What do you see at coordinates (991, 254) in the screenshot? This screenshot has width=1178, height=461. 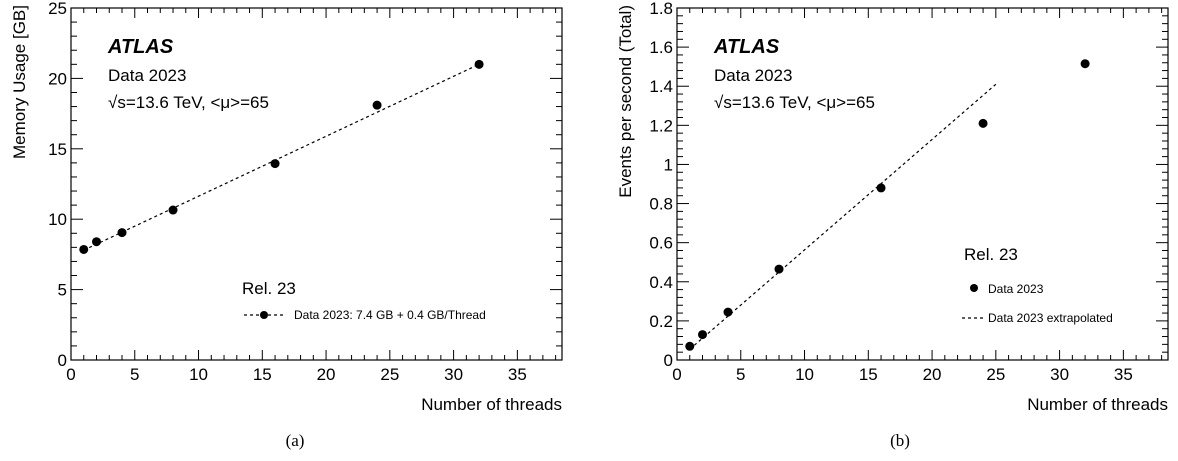 I see `panel-b-legend-title: Rel. 23` at bounding box center [991, 254].